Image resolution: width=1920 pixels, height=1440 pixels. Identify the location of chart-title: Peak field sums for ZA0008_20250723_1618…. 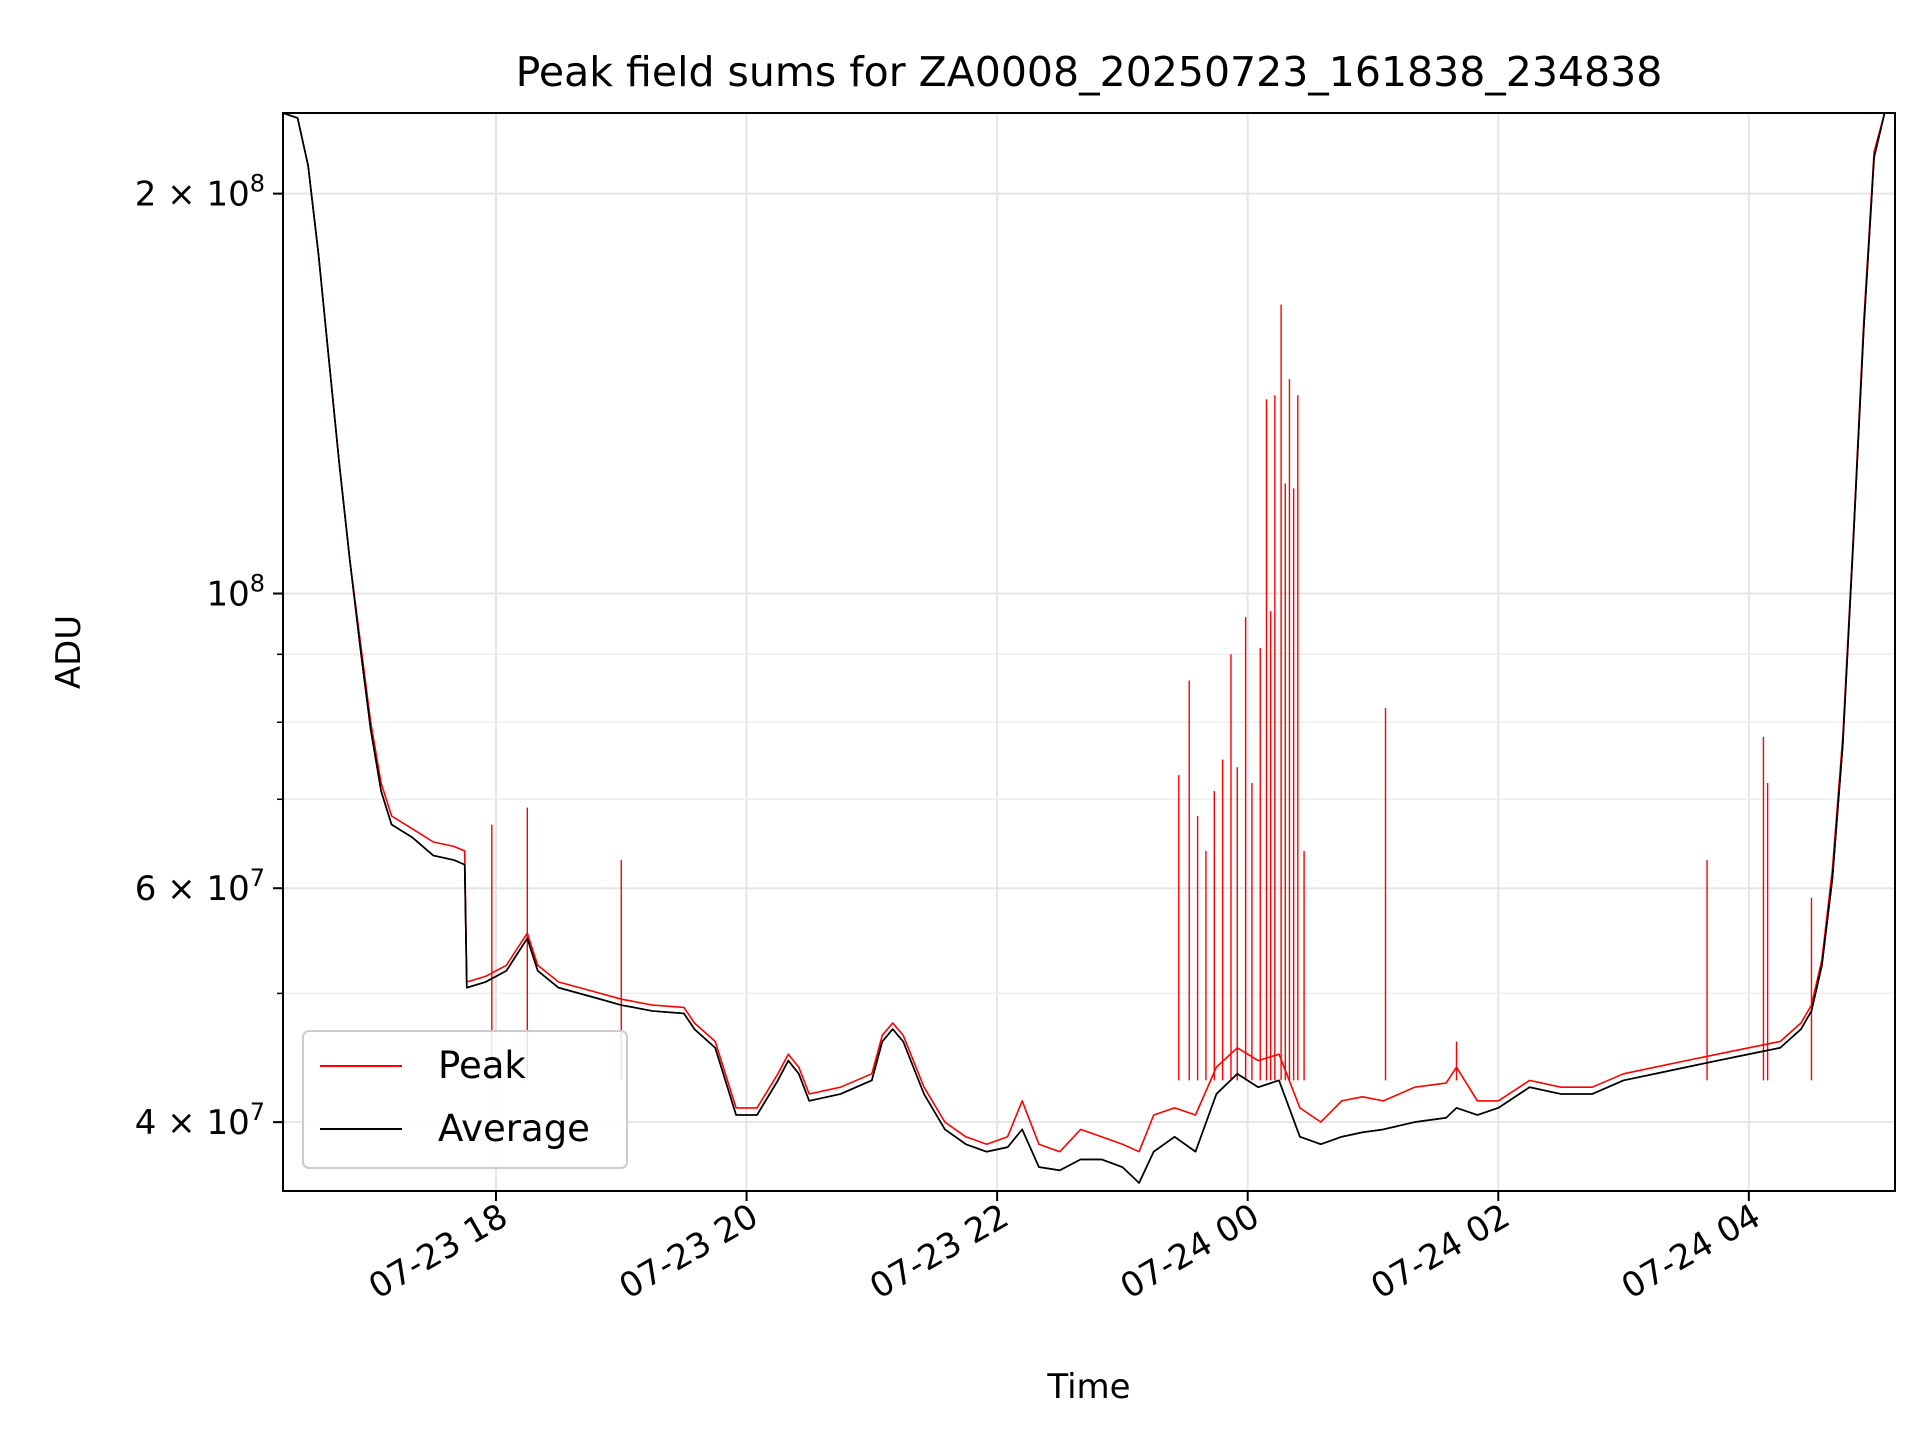
(1089, 72).